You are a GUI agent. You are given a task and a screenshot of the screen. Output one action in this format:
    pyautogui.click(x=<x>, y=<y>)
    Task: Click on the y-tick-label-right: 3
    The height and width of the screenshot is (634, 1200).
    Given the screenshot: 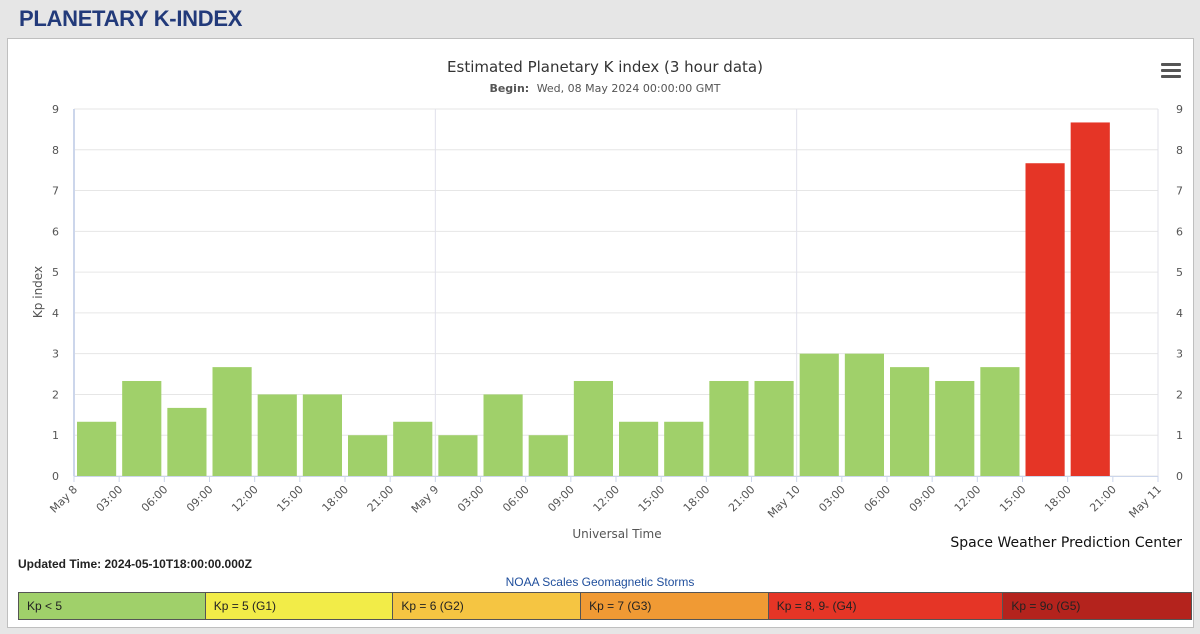 What is the action you would take?
    pyautogui.click(x=1179, y=354)
    